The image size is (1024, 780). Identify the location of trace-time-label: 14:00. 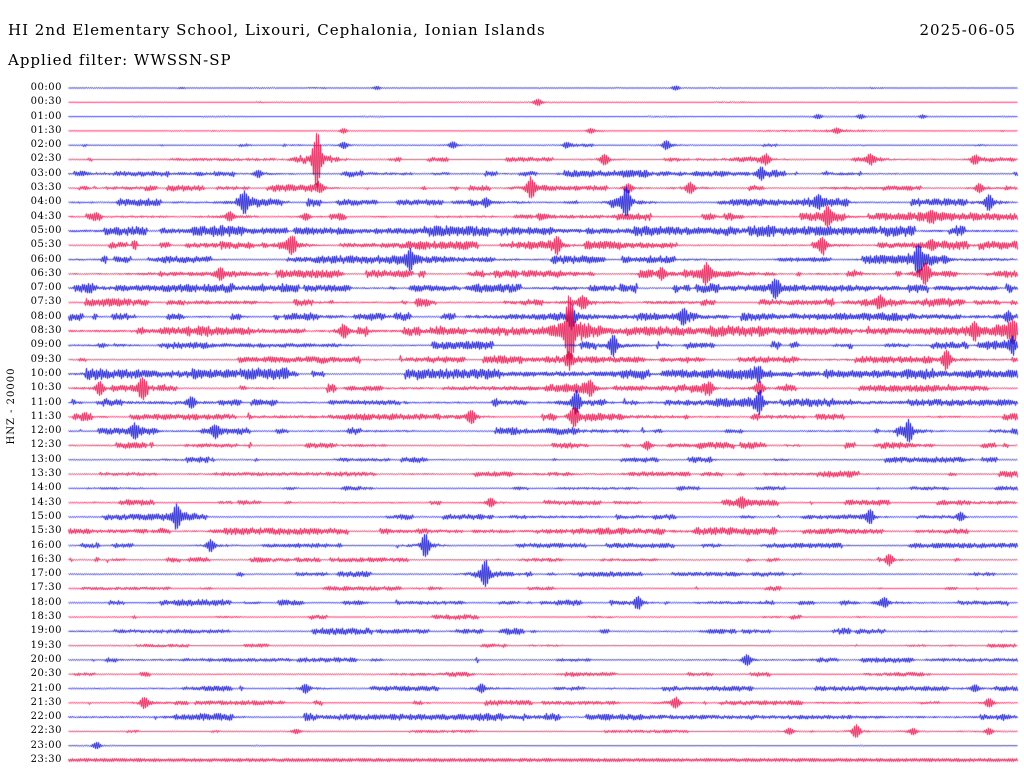
(46, 488).